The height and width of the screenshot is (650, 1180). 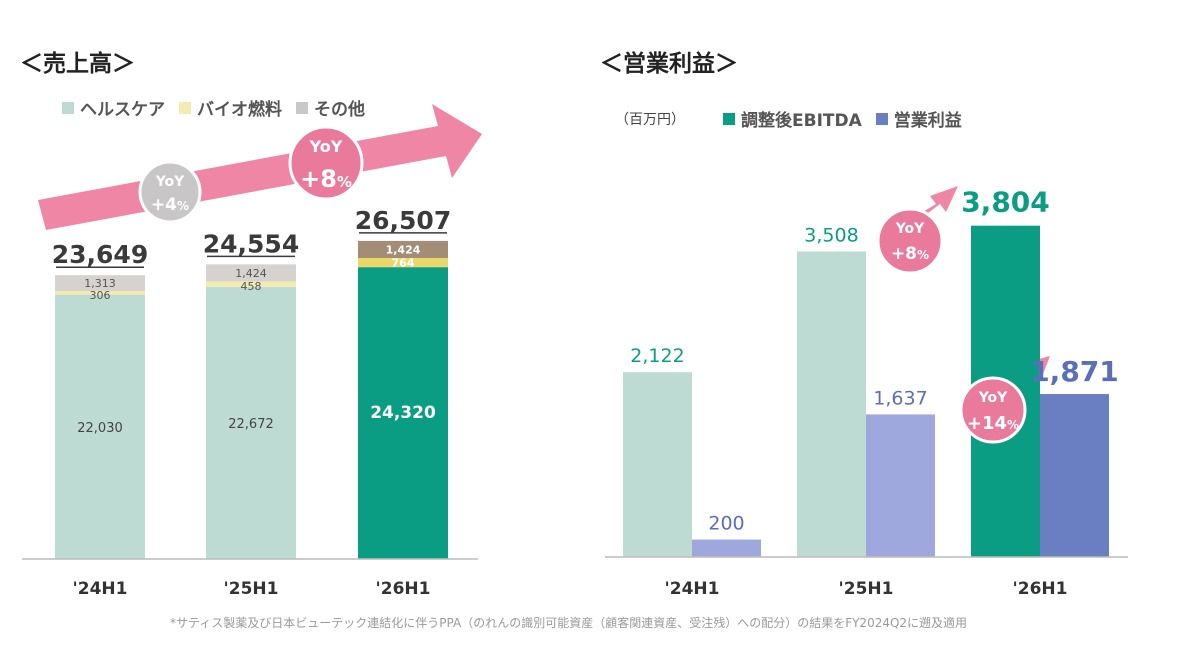 I want to click on bar-label-biofuel: 306, so click(x=100, y=295).